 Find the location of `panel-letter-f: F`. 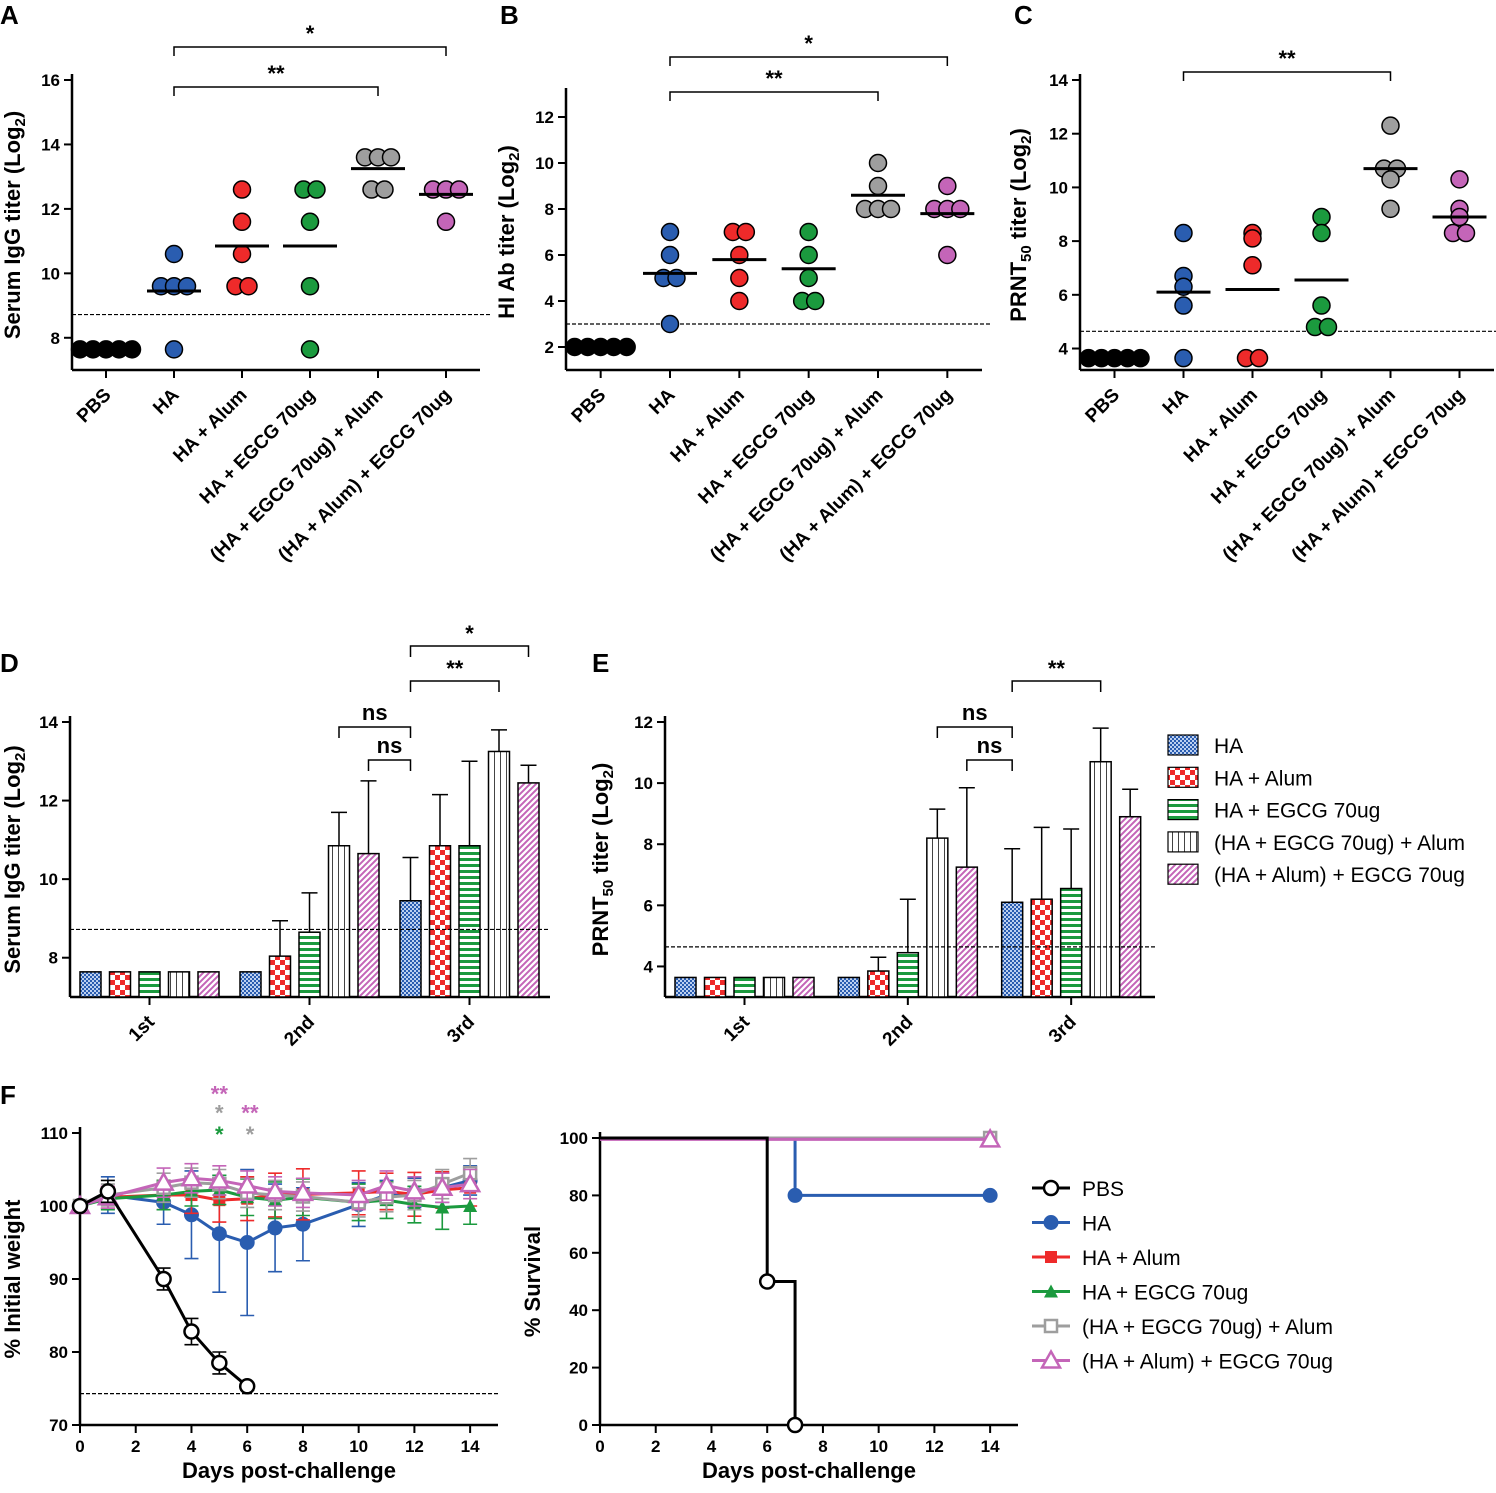

panel-letter-f: F is located at coordinates (8, 1095).